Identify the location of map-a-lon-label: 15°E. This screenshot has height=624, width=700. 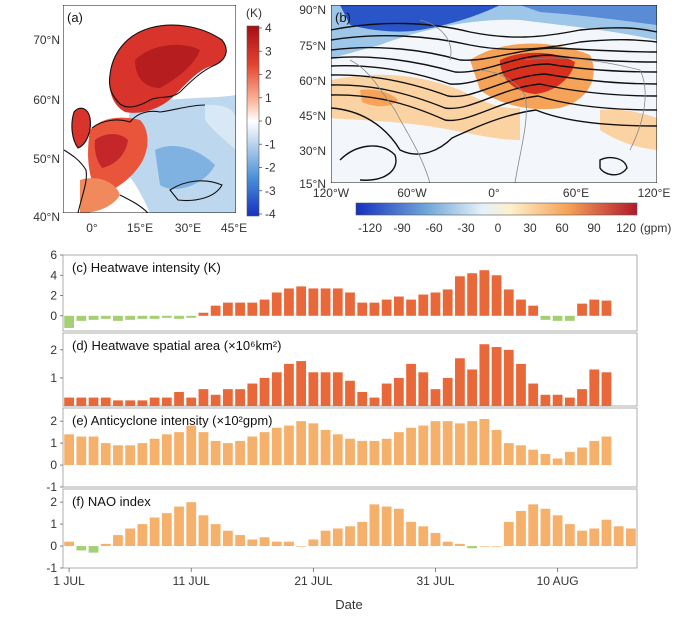
(140, 228).